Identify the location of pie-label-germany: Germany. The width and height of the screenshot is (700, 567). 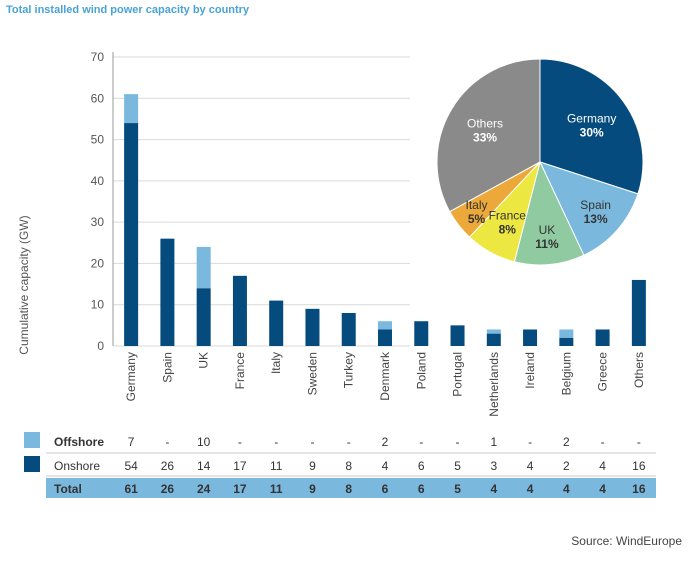
(591, 118).